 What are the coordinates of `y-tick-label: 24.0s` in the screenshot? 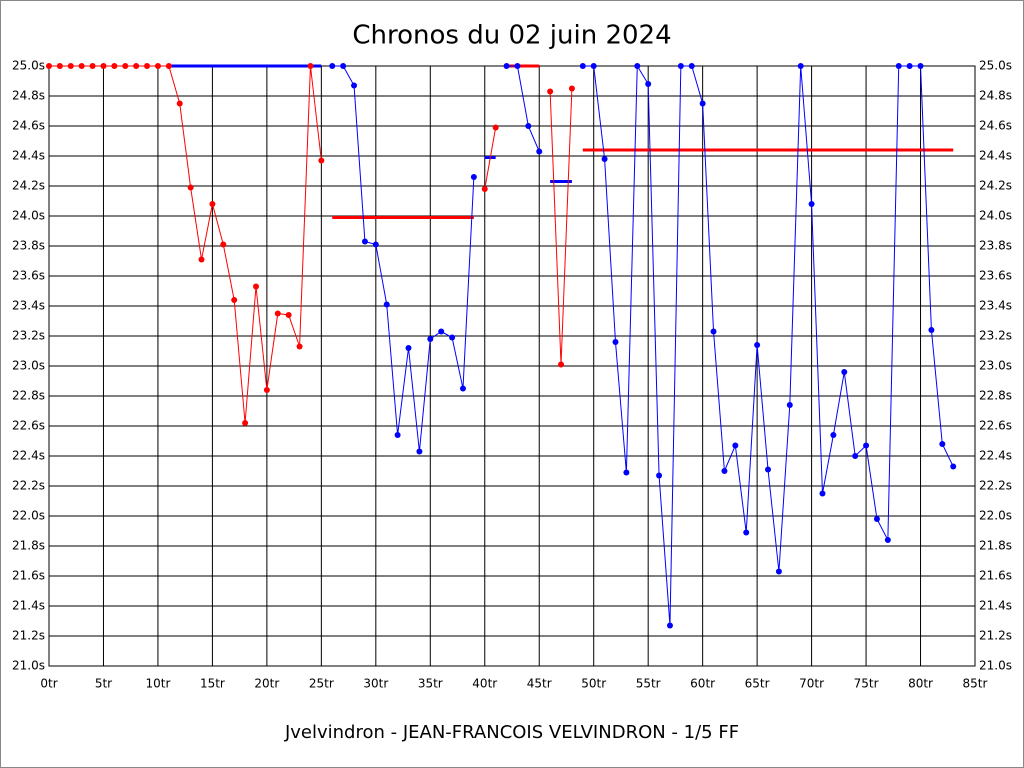 It's located at (28, 216).